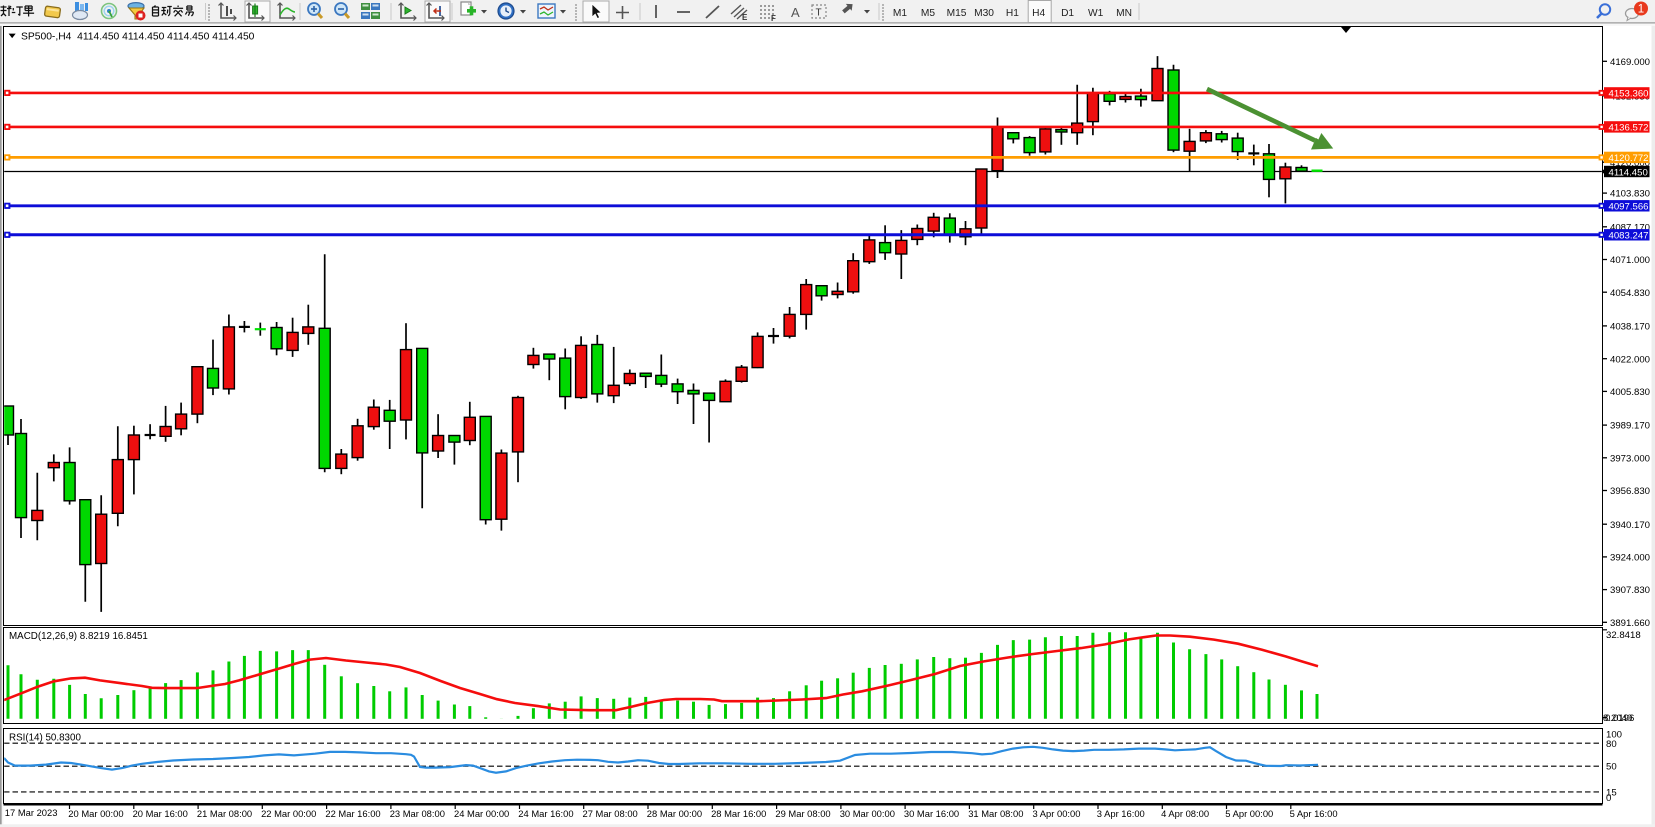 This screenshot has width=1655, height=827. I want to click on svg-text: 4083.247, so click(1629, 236).